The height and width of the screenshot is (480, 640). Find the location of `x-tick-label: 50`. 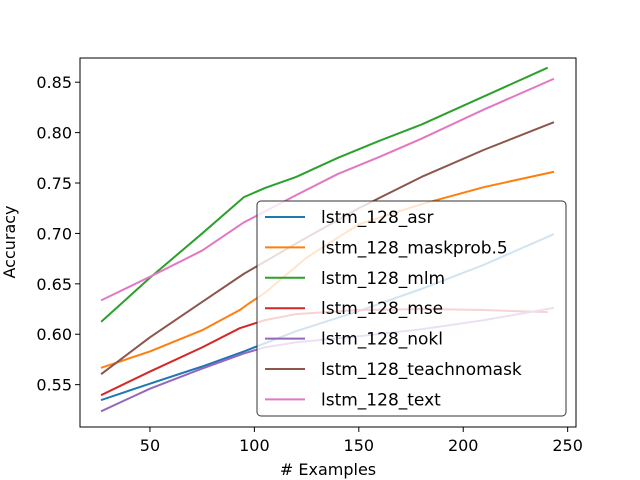

x-tick-label: 50 is located at coordinates (150, 445).